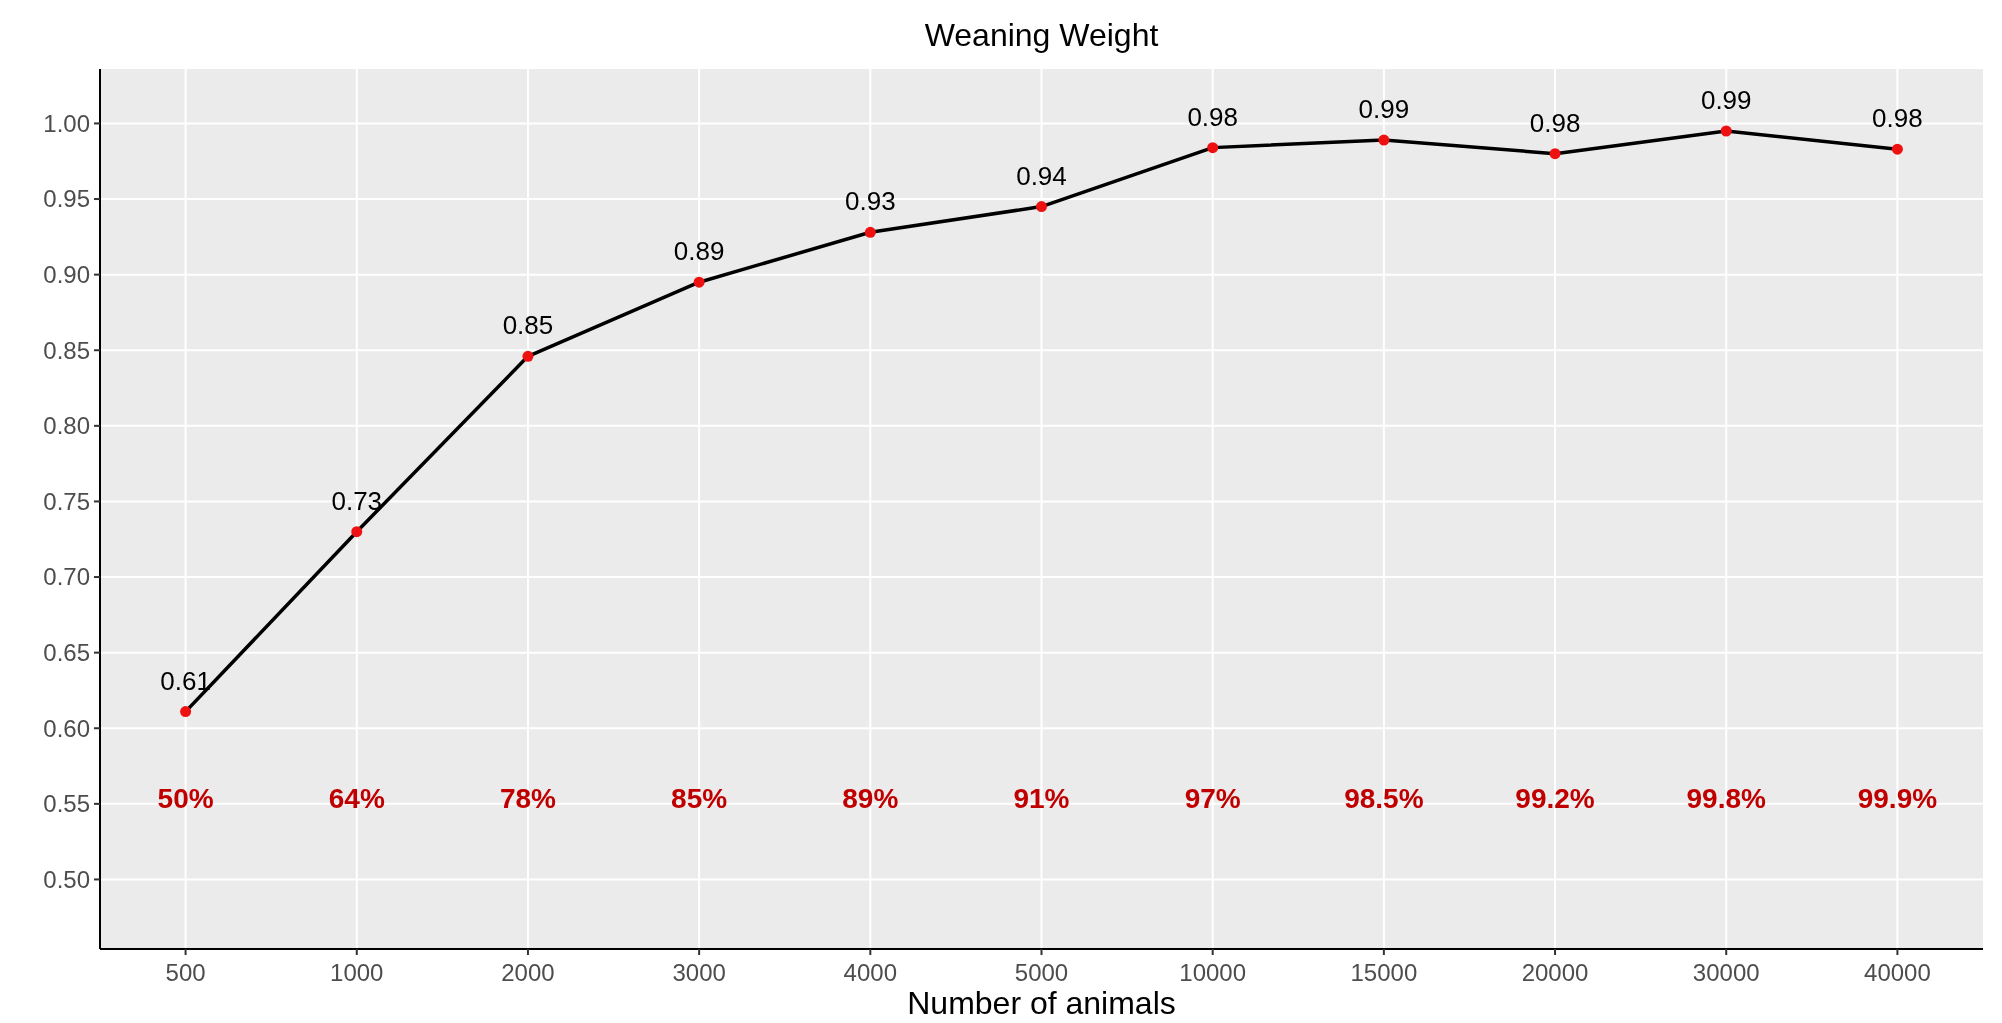 The image size is (2002, 1023). I want to click on x-tick-label: 10000, so click(1213, 972).